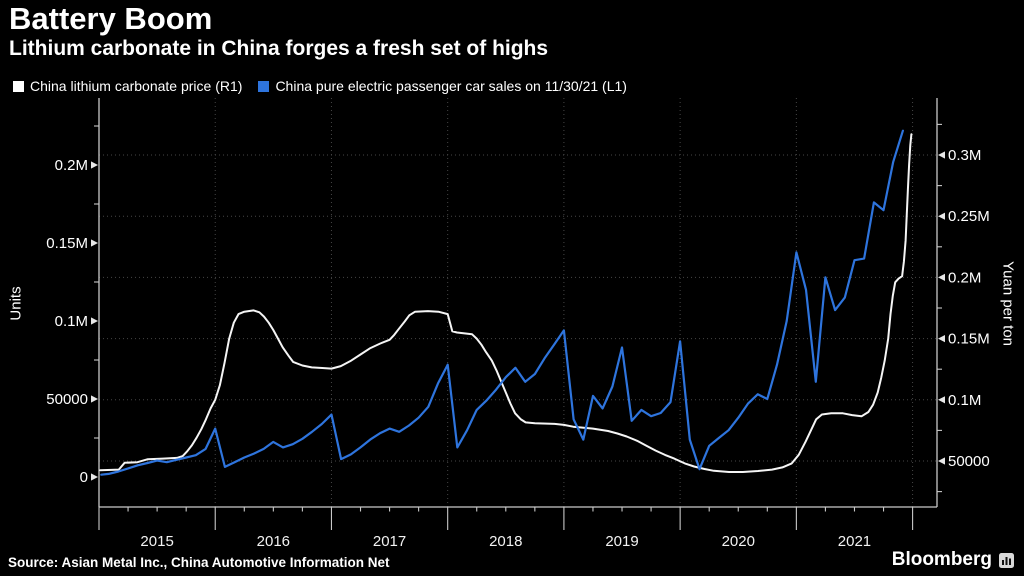 The height and width of the screenshot is (576, 1024). Describe the element at coordinates (71, 165) in the screenshot. I see `left-tick-label: 0.2M` at that location.